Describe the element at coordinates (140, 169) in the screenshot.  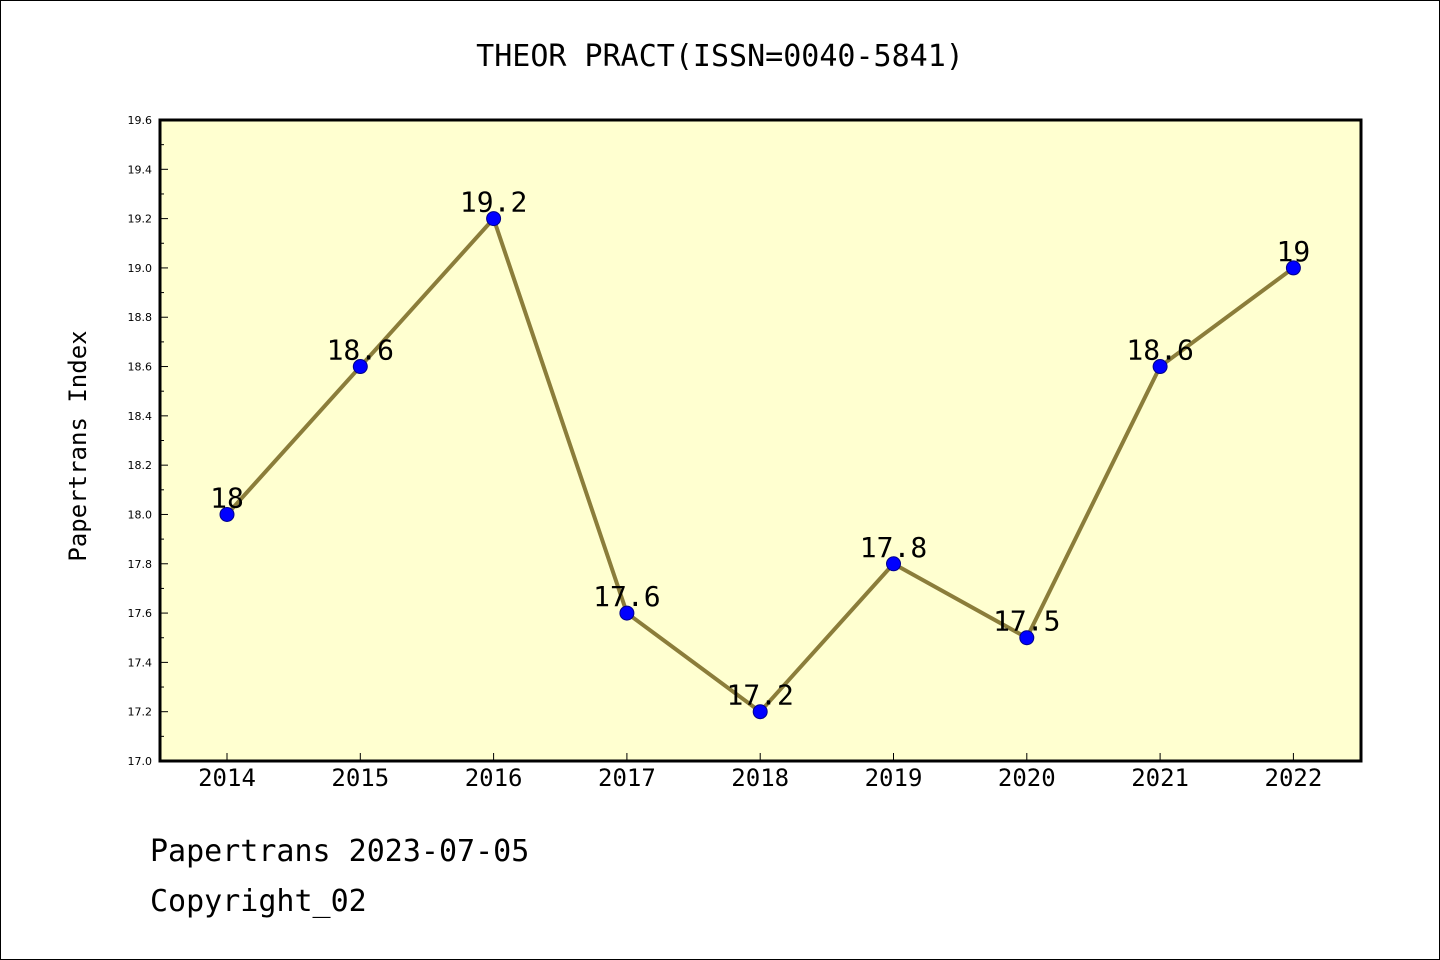
I see `y-tick-label: 19.4` at that location.